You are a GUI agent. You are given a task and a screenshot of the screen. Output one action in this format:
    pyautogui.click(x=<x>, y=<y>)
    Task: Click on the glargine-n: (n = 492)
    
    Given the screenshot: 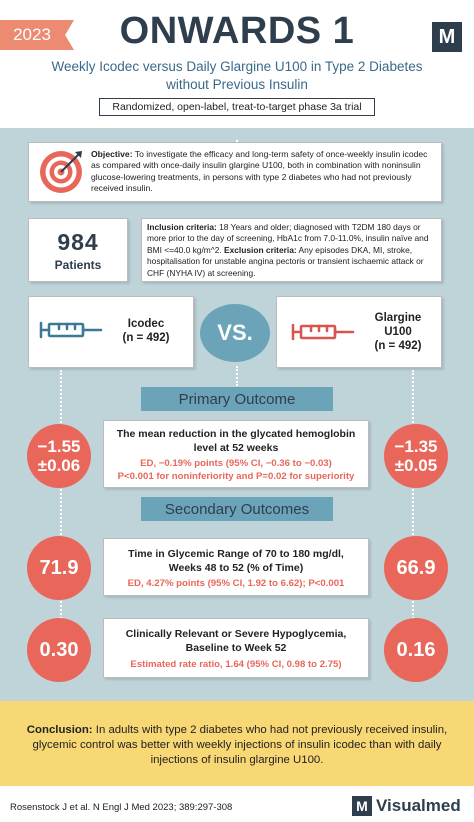 What is the action you would take?
    pyautogui.click(x=398, y=346)
    